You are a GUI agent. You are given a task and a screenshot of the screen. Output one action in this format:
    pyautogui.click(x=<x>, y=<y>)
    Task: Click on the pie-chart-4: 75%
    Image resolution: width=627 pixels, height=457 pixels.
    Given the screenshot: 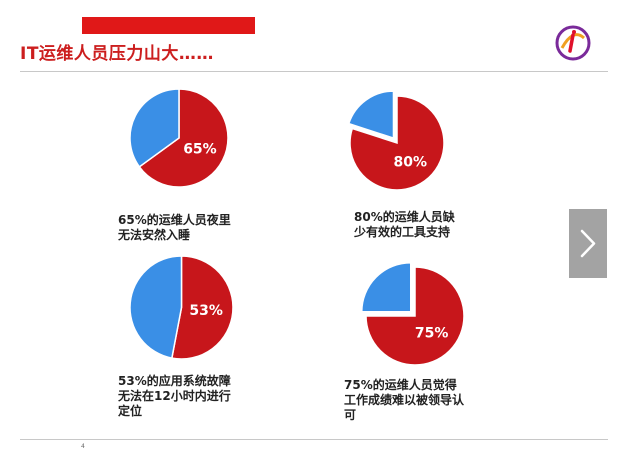 What is the action you would take?
    pyautogui.click(x=413, y=314)
    